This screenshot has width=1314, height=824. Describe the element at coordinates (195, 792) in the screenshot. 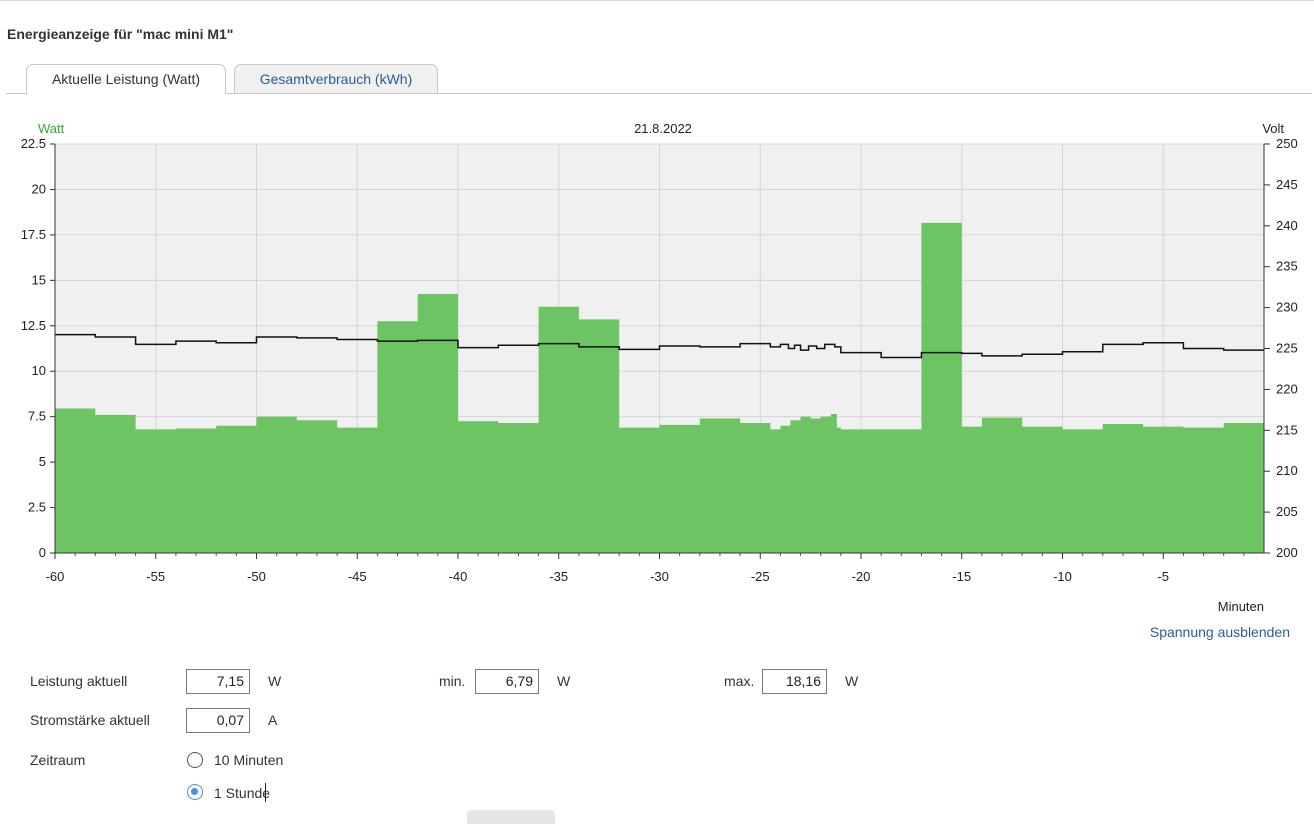

I see `radio-1-stunde` at that location.